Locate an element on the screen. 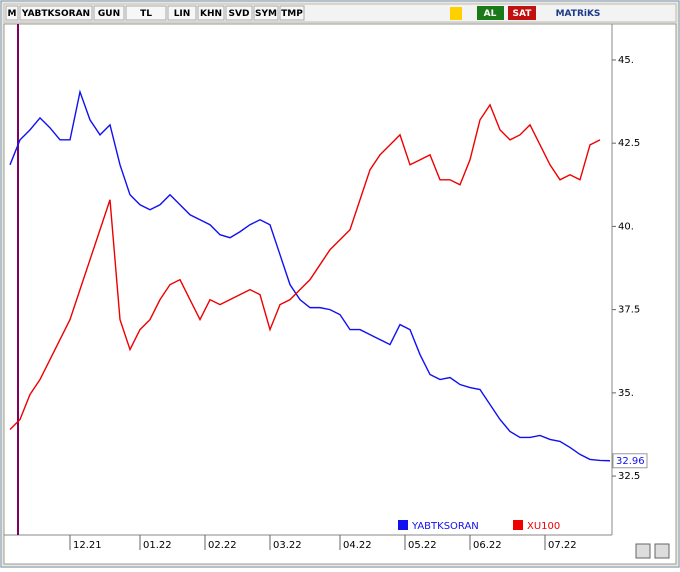 The width and height of the screenshot is (680, 572). toolbar-label: TMP is located at coordinates (292, 14).